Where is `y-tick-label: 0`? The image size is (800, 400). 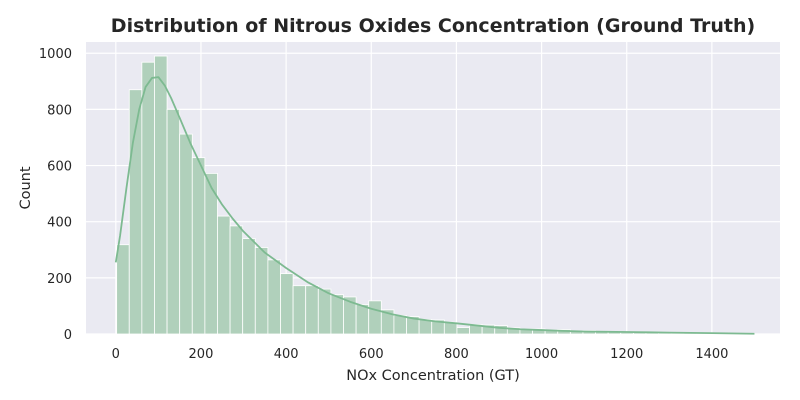
y-tick-label: 0 is located at coordinates (68, 335).